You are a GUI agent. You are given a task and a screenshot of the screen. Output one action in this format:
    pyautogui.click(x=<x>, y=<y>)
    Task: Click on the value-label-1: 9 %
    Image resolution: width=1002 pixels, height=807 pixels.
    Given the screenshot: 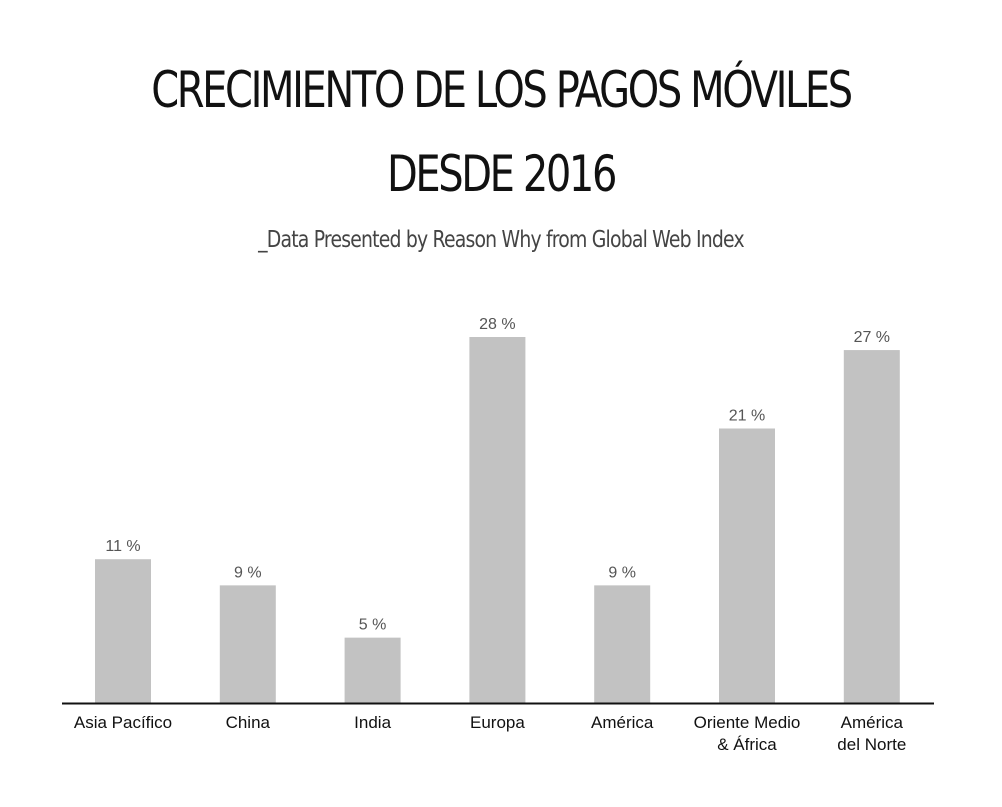 What is the action you would take?
    pyautogui.click(x=248, y=572)
    